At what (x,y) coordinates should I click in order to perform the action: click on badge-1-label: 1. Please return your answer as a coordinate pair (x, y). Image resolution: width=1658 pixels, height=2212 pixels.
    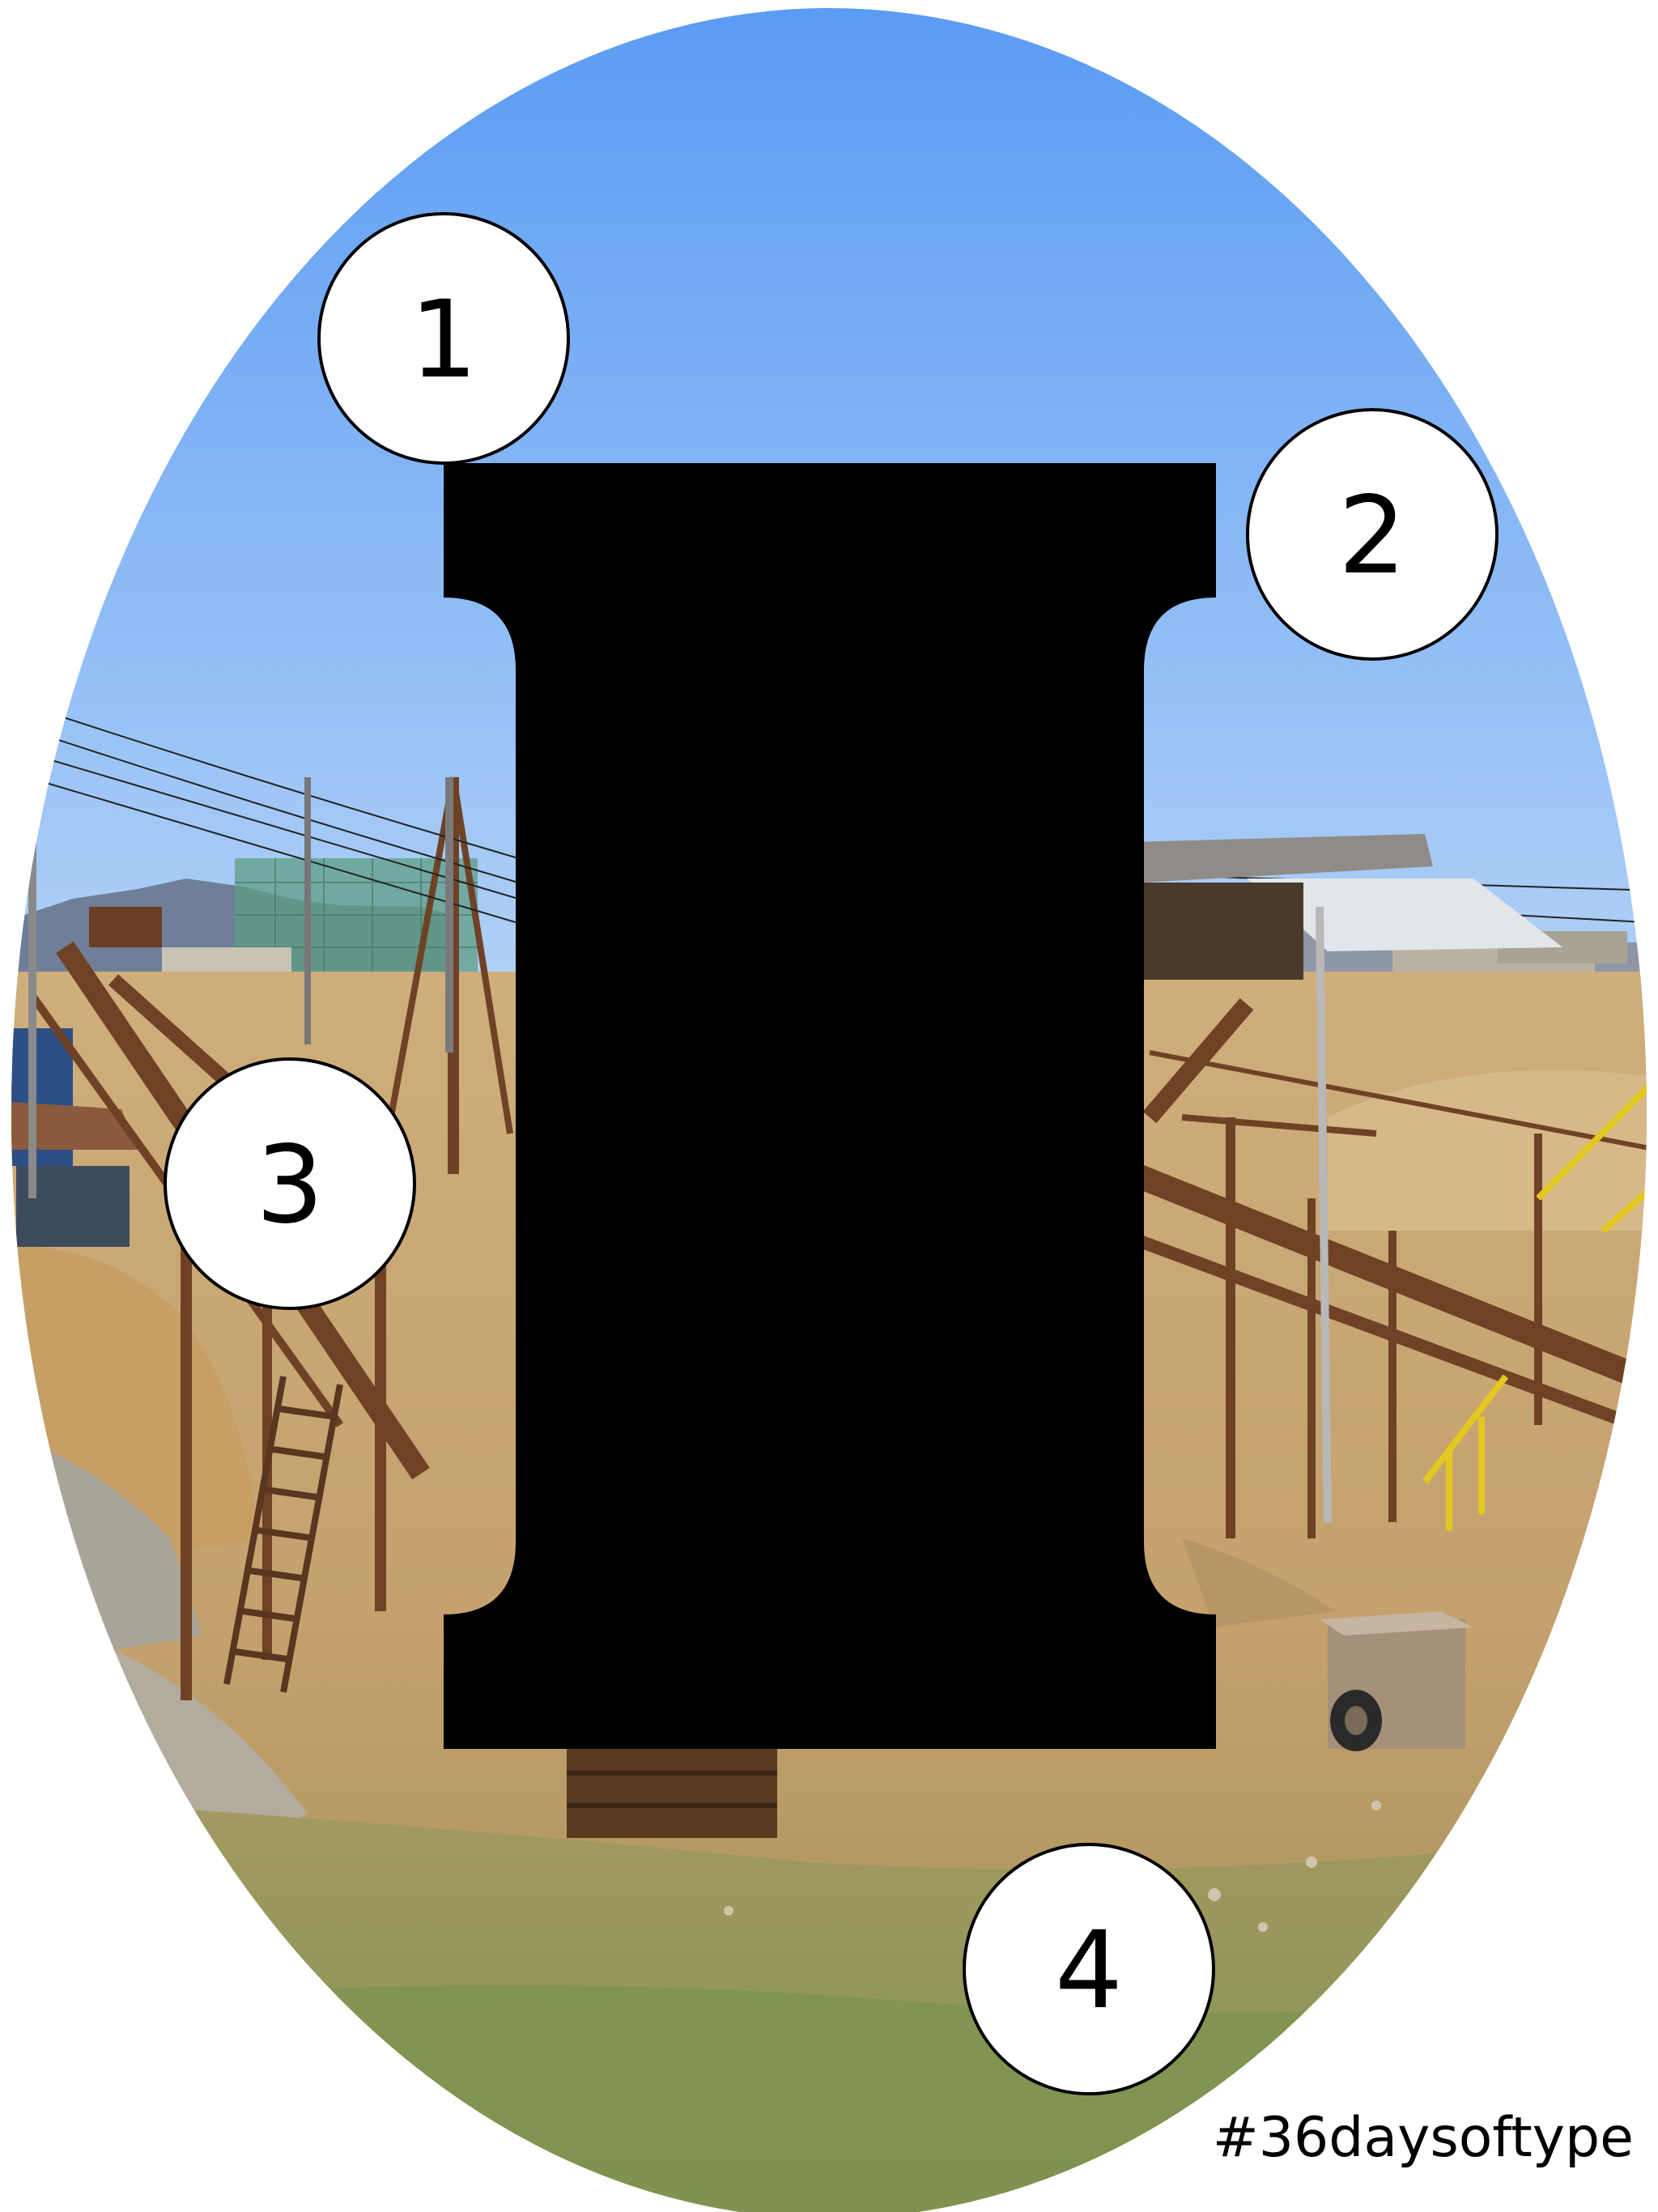
    Looking at the image, I should click on (444, 340).